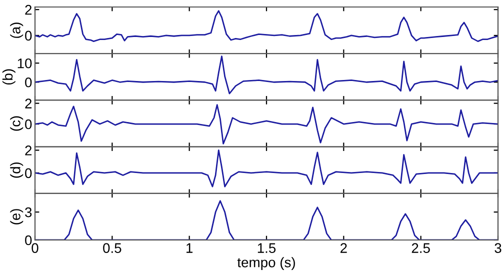 The image size is (504, 275). Describe the element at coordinates (343, 248) in the screenshot. I see `x-tick-label: 2` at that location.